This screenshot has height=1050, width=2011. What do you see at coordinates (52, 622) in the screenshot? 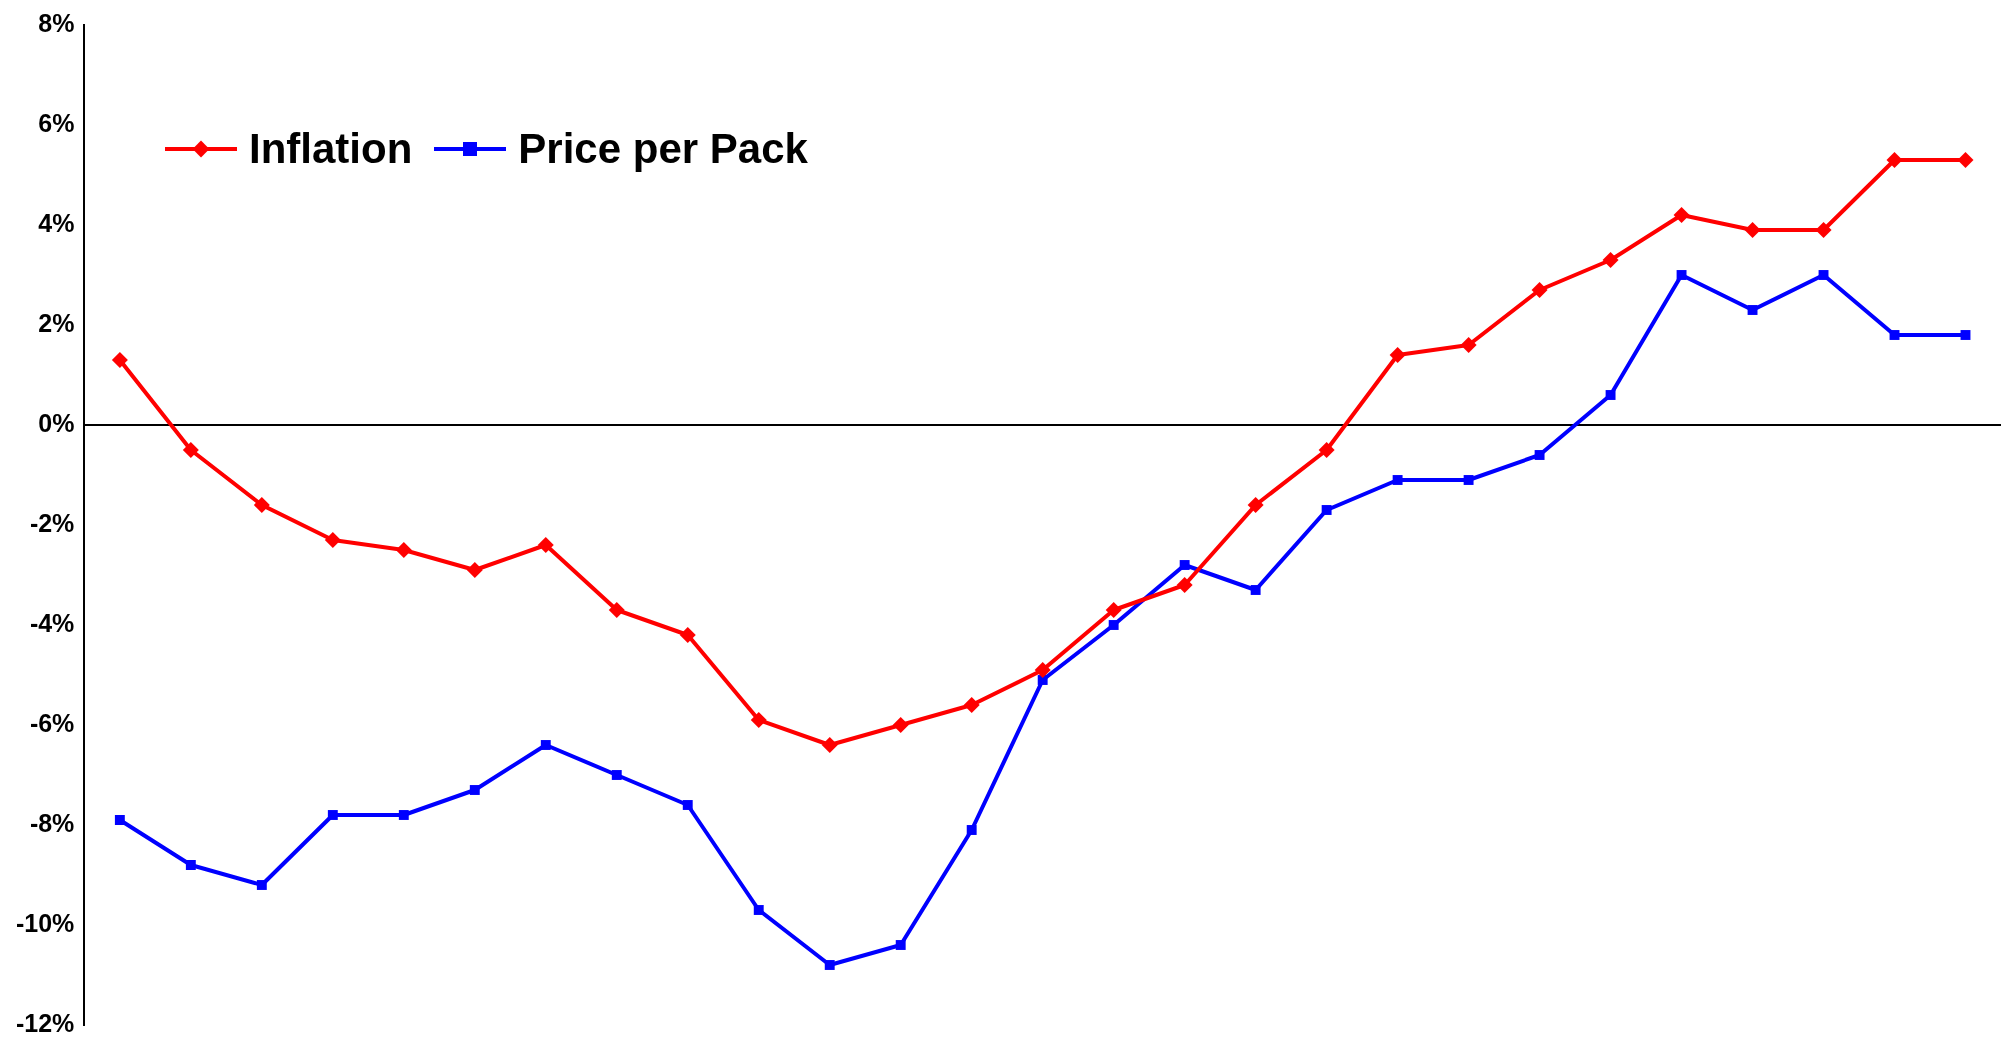
I see `y-tick-label: -4%` at bounding box center [52, 622].